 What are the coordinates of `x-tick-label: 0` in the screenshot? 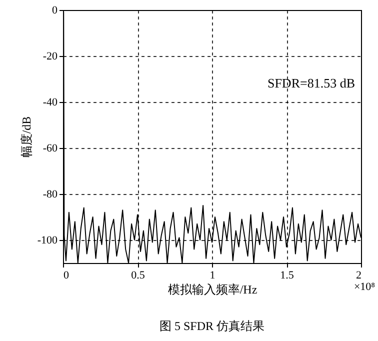 It's located at (67, 276).